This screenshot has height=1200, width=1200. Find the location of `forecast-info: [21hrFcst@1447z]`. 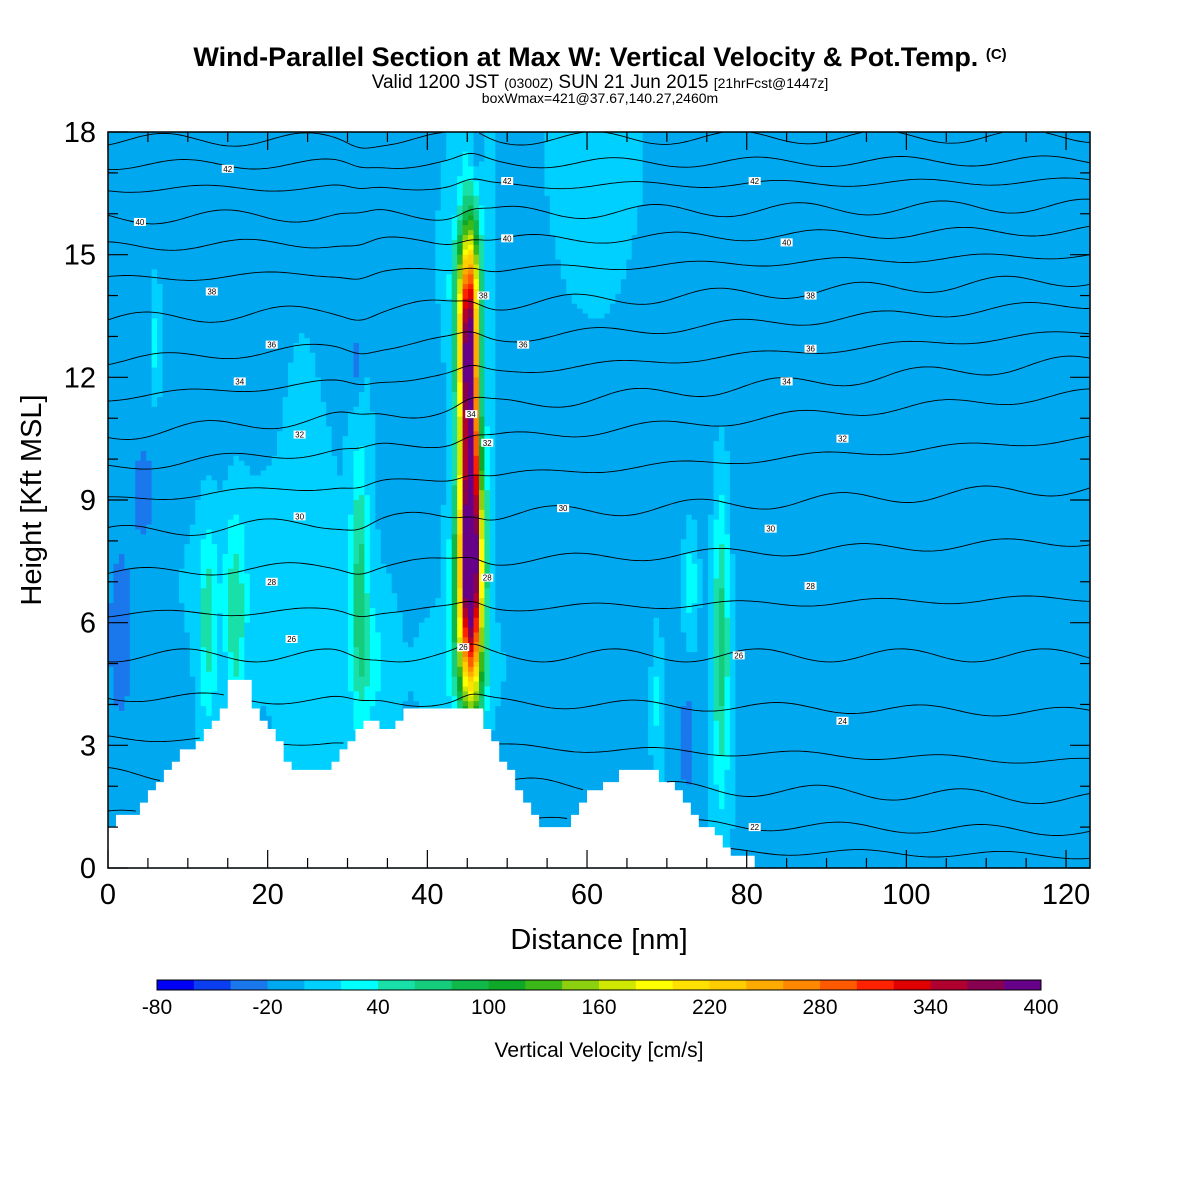

forecast-info: [21hrFcst@1447z] is located at coordinates (771, 83).